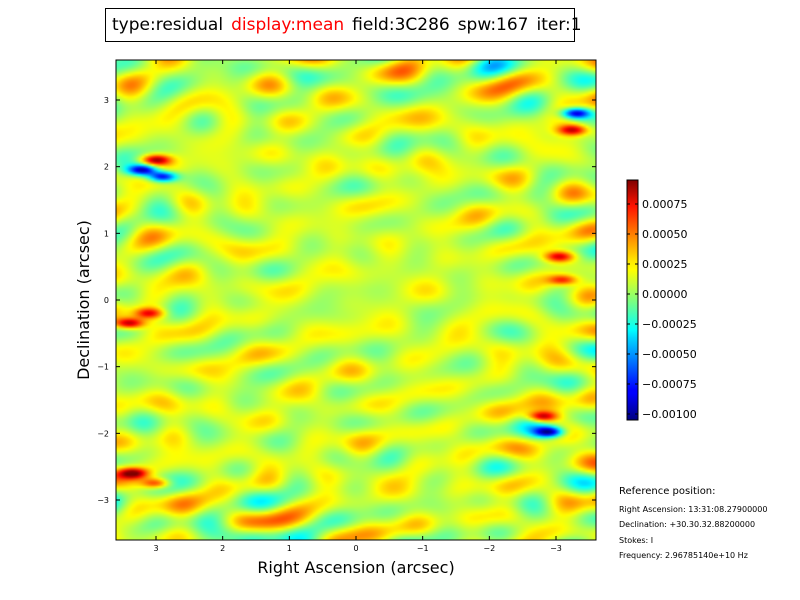 The width and height of the screenshot is (800, 600). I want to click on reference-heading: Reference position:, so click(667, 491).